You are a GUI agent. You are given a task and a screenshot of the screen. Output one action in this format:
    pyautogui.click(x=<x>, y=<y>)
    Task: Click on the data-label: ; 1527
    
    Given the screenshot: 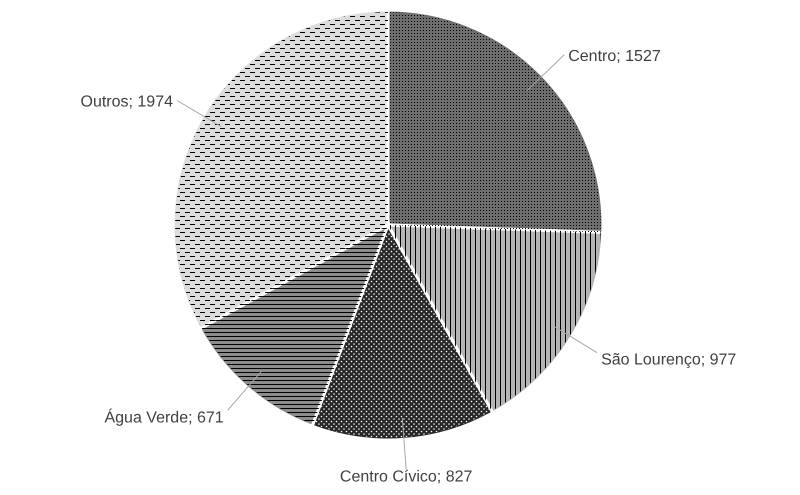 What is the action you would take?
    pyautogui.click(x=638, y=56)
    